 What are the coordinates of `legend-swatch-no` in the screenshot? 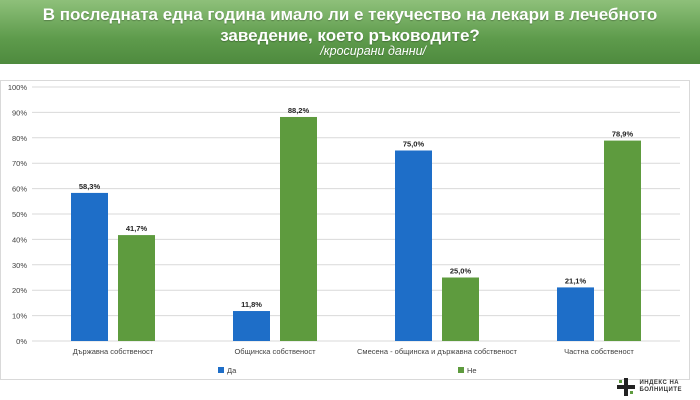 It's located at (461, 370).